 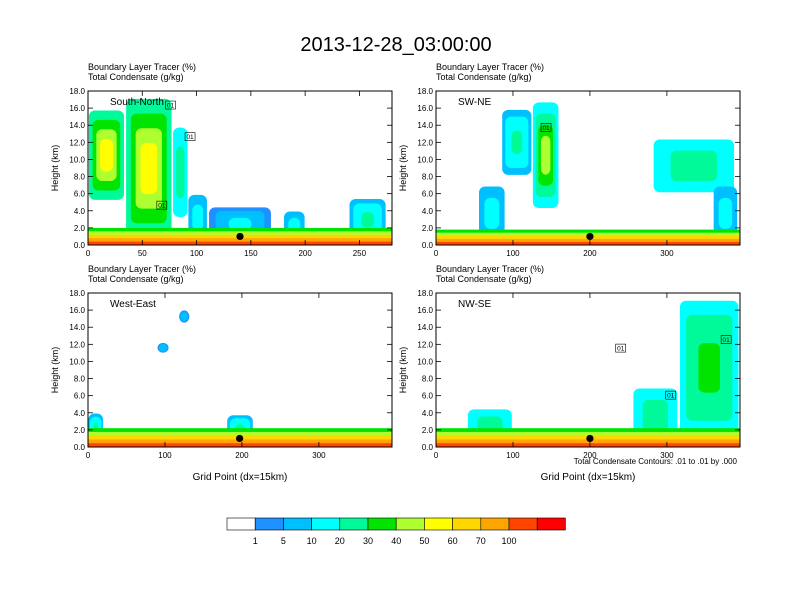 What do you see at coordinates (453, 541) in the screenshot?
I see `colorbar-label: 60` at bounding box center [453, 541].